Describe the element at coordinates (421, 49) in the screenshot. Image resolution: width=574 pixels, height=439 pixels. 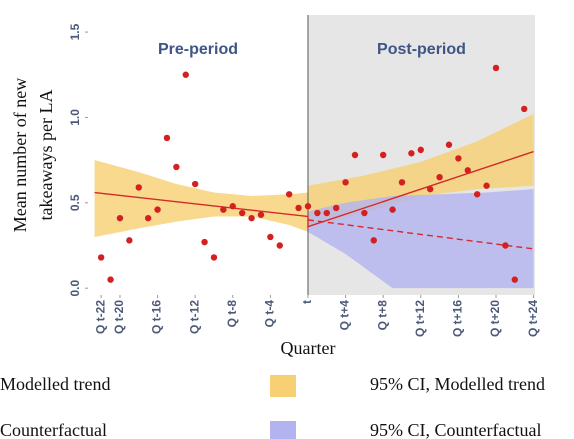
I see `annotation: Post-period` at that location.